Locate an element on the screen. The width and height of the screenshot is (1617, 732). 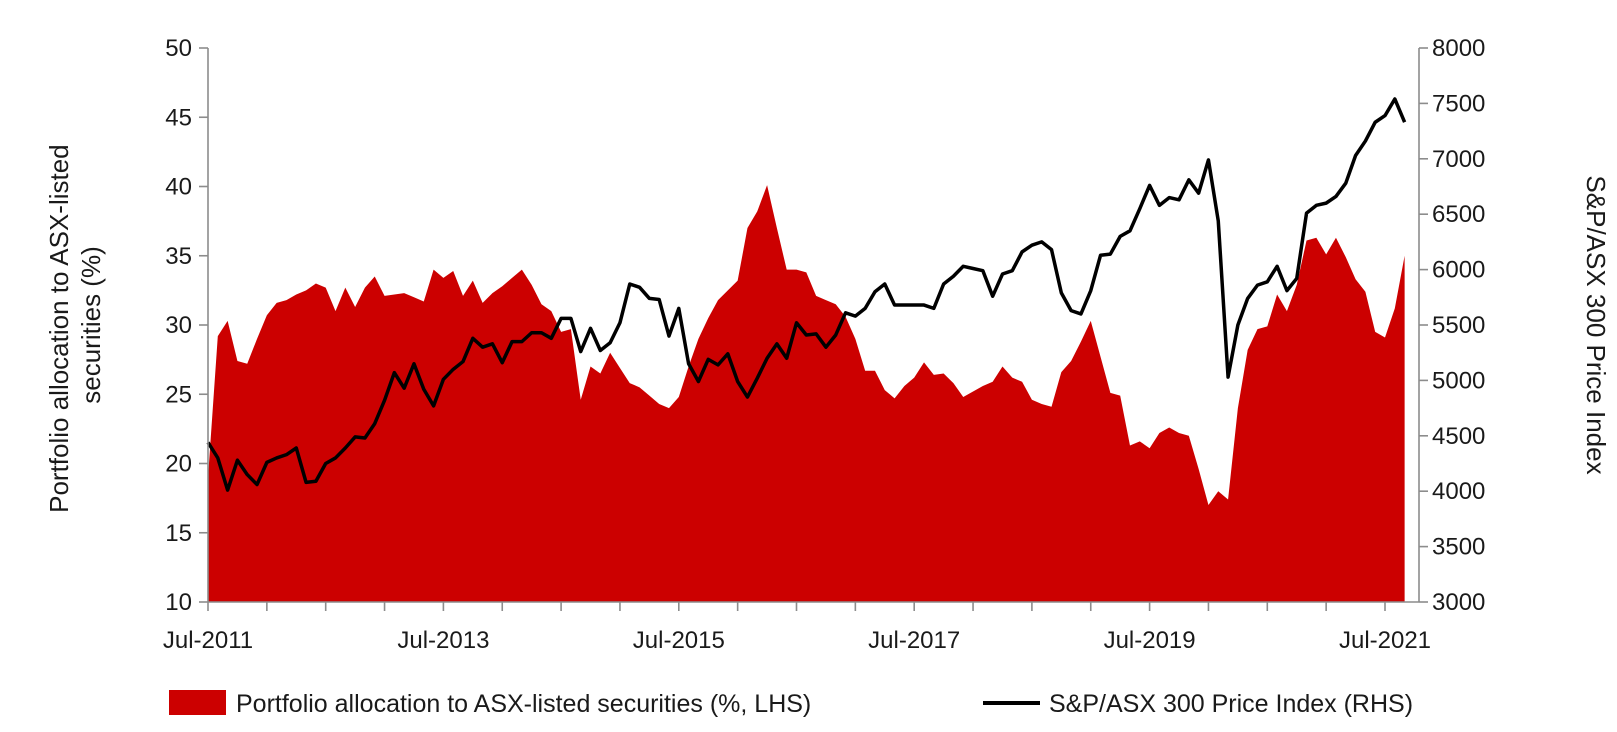
left-tick-label: 10 is located at coordinates (178, 602).